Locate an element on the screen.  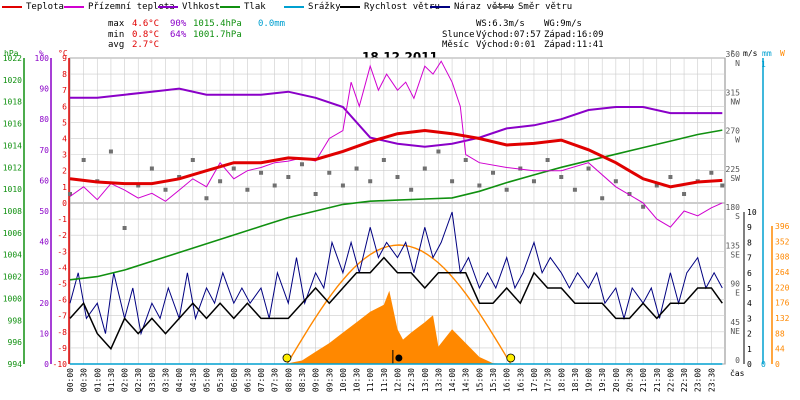
x-tick-label: 05:30 is located at coordinates (220, 380).